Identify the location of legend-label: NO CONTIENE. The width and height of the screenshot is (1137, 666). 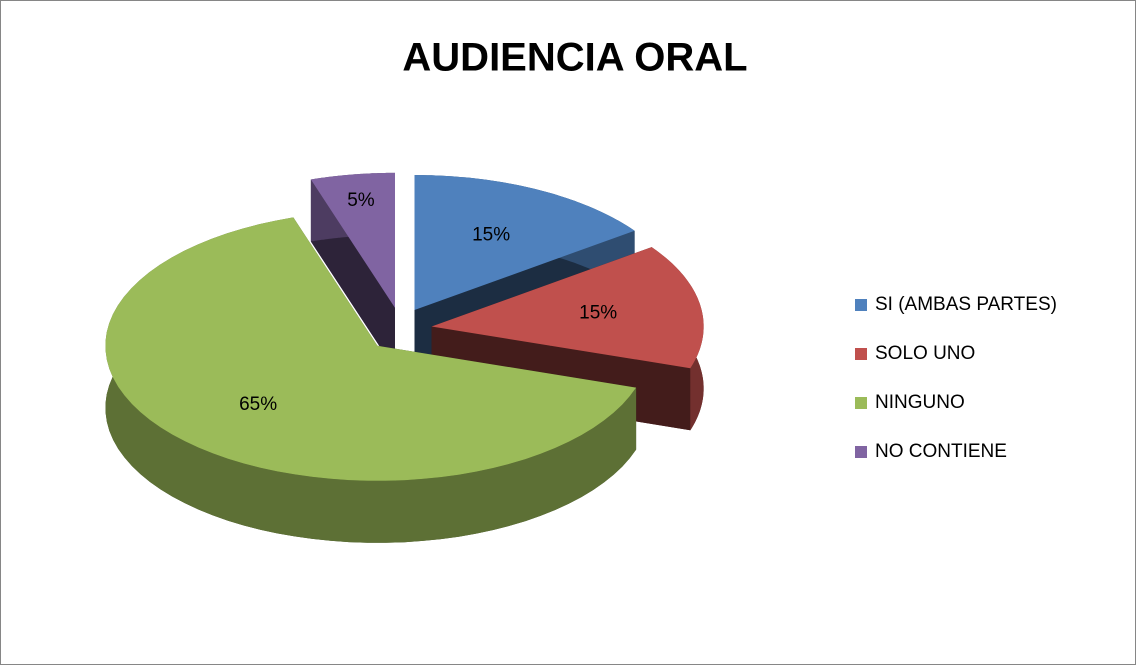
(941, 451).